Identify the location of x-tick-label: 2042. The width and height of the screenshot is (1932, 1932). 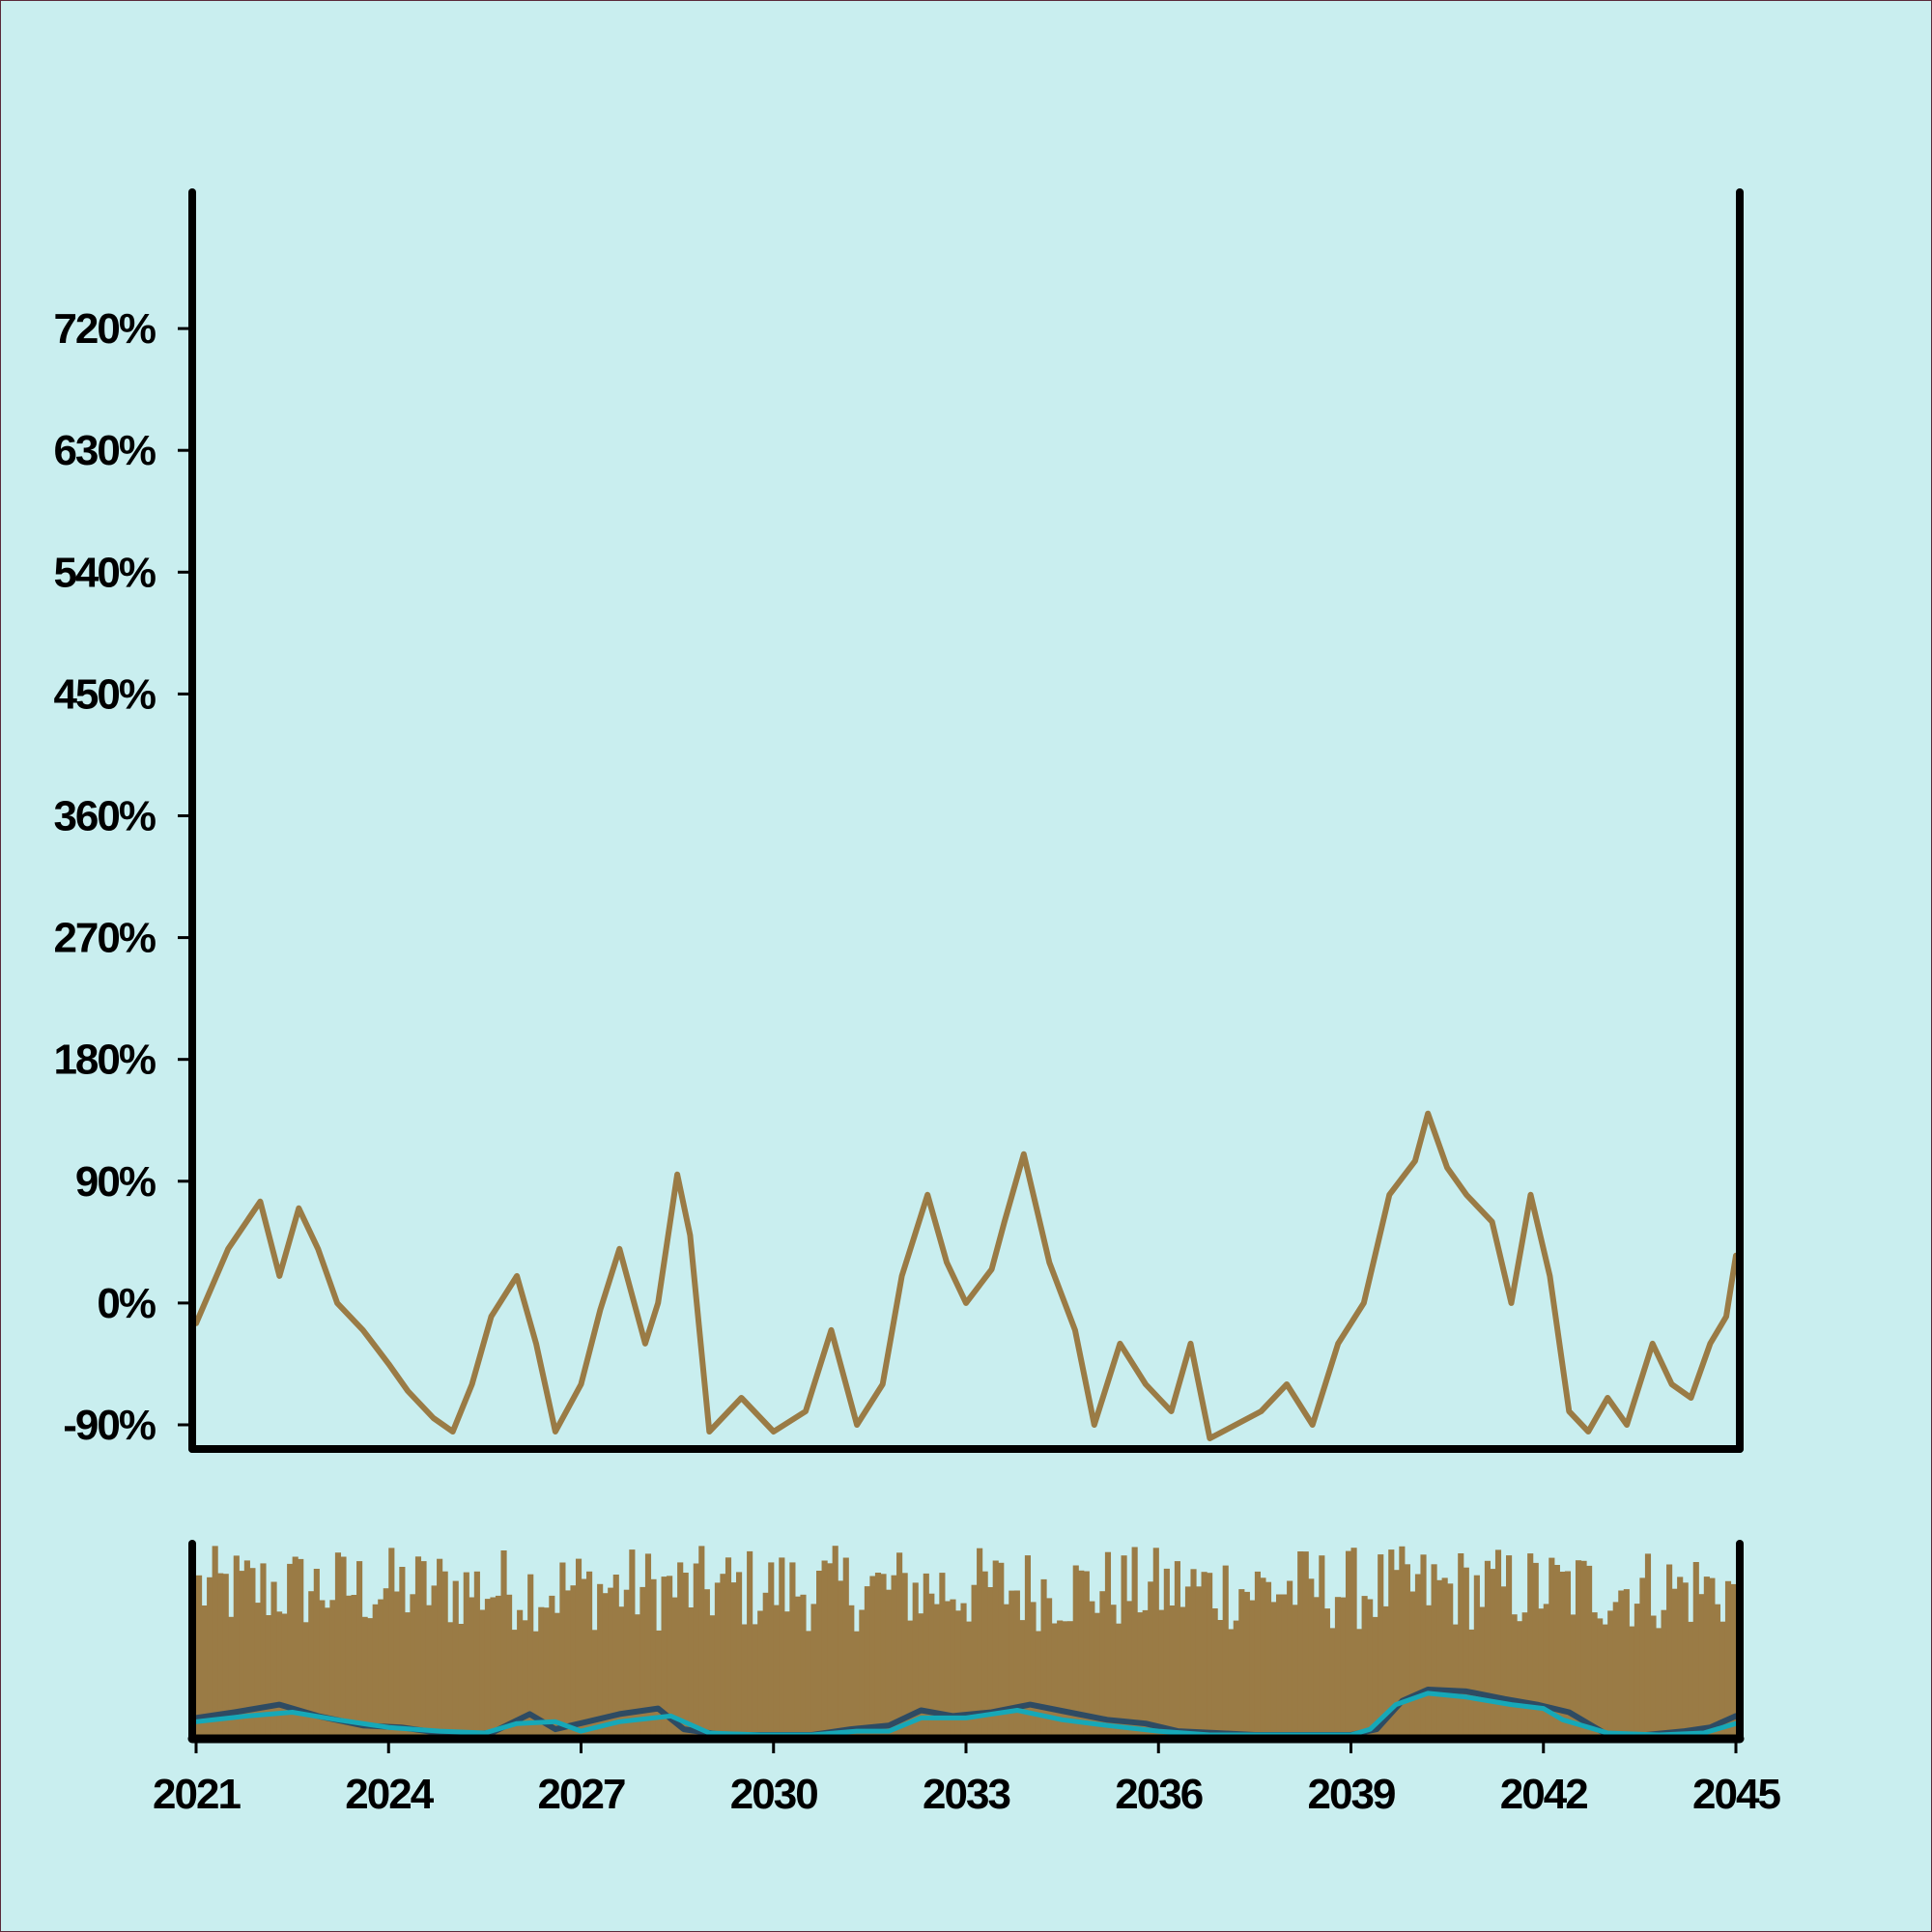
(1543, 1794).